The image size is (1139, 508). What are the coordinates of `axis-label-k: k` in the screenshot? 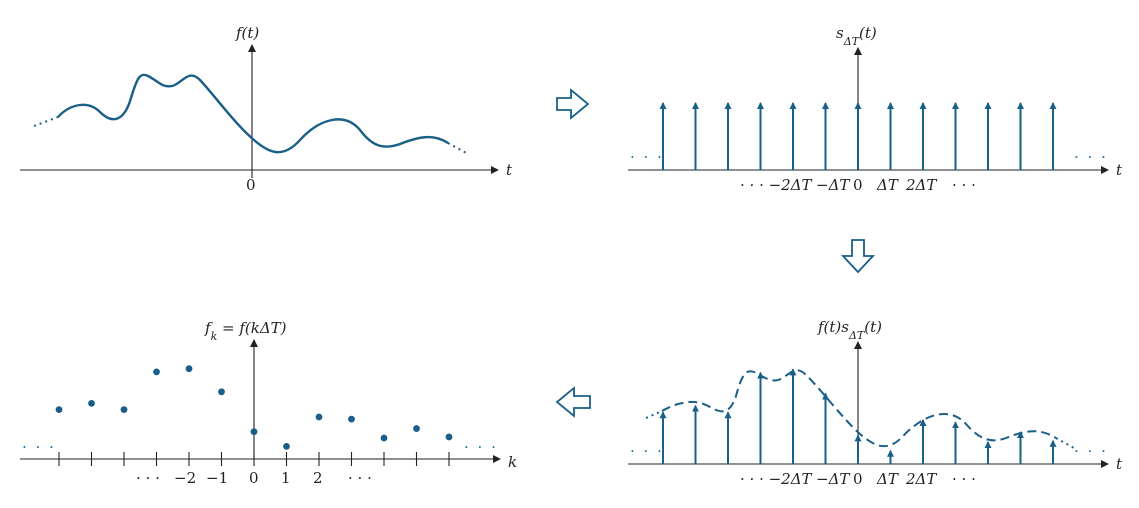 It's located at (512, 462).